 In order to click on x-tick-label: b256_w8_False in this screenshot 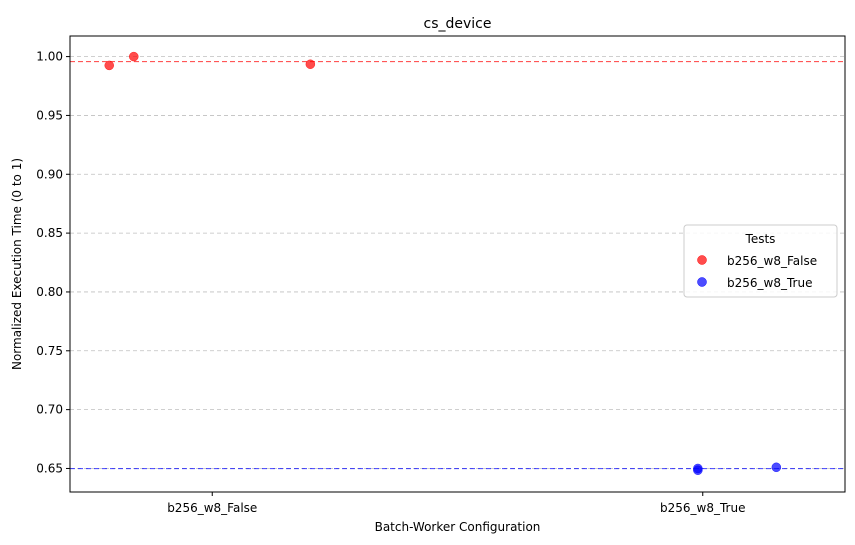, I will do `click(212, 508)`.